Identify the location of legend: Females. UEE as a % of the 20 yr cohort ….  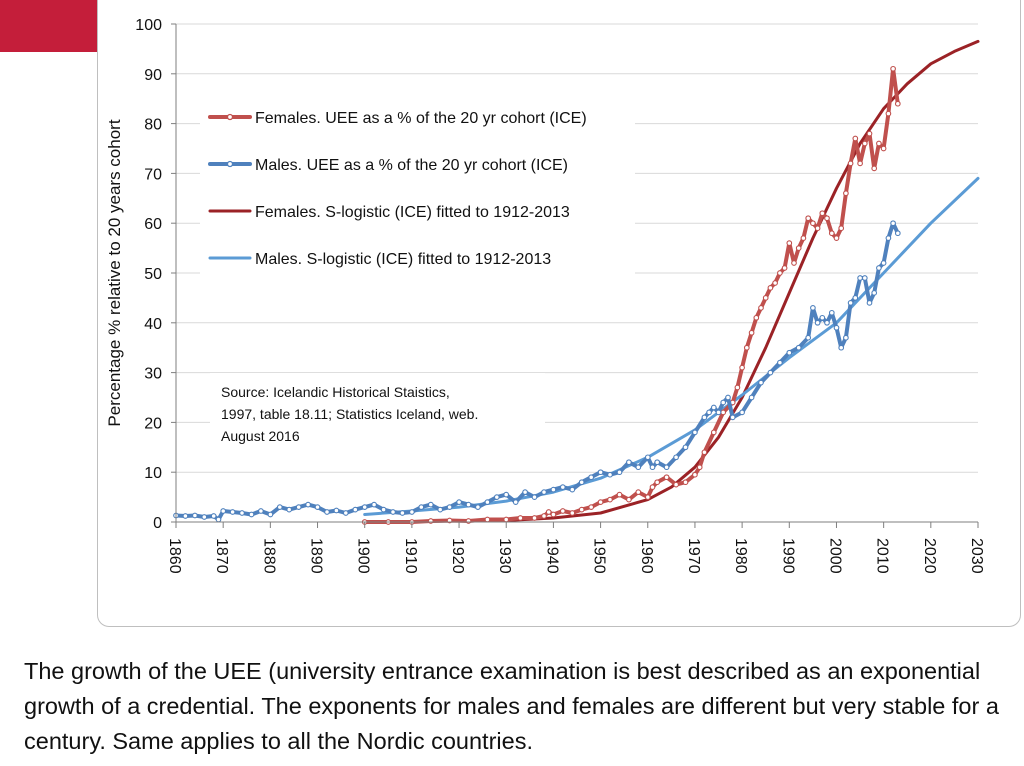
(417, 185).